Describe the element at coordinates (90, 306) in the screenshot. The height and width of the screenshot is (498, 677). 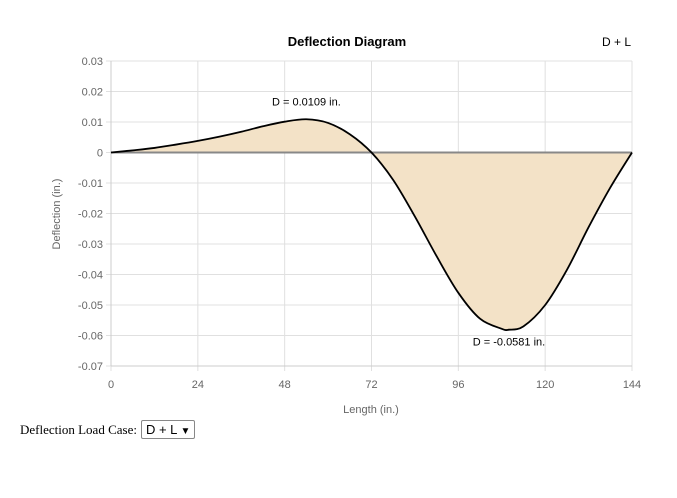
I see `y-tick-label: -0.05` at that location.